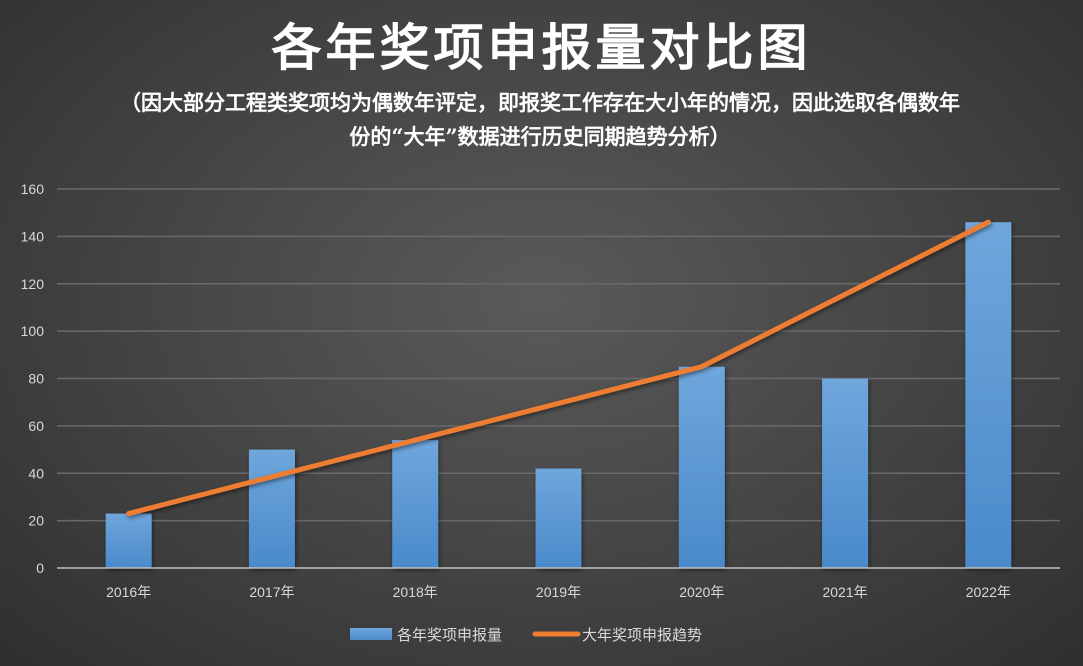 The image size is (1083, 666). Describe the element at coordinates (36, 521) in the screenshot. I see `y-tick-label: 20` at that location.